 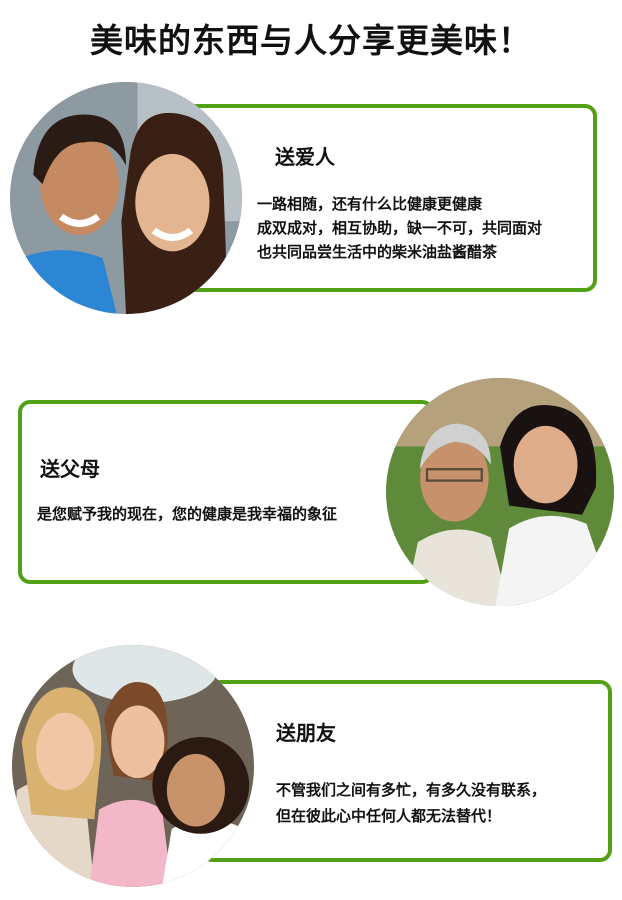 I want to click on section-text-line: 是您赋予我的现在，您的健康是我幸福的象征, so click(x=187, y=514).